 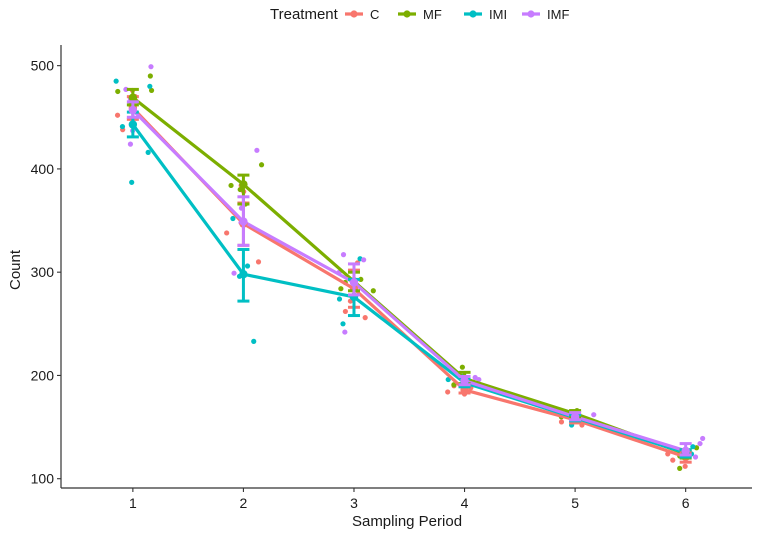 What do you see at coordinates (133, 503) in the screenshot?
I see `x-tick-label: 1` at bounding box center [133, 503].